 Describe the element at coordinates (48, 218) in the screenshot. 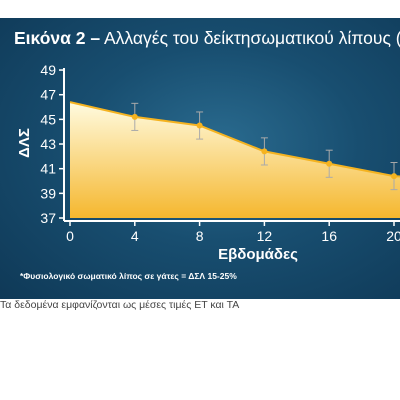

I see `y-tick-label: 37` at that location.